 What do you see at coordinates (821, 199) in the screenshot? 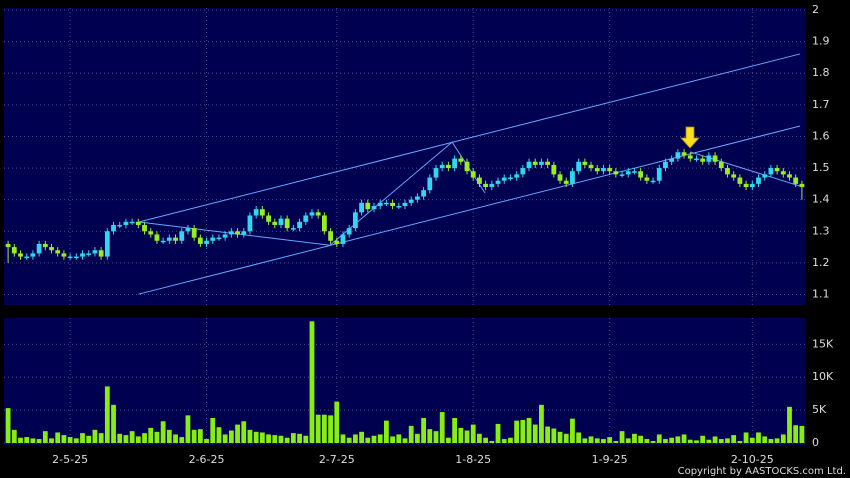
I see `y-tick-label: 1.4` at bounding box center [821, 199].